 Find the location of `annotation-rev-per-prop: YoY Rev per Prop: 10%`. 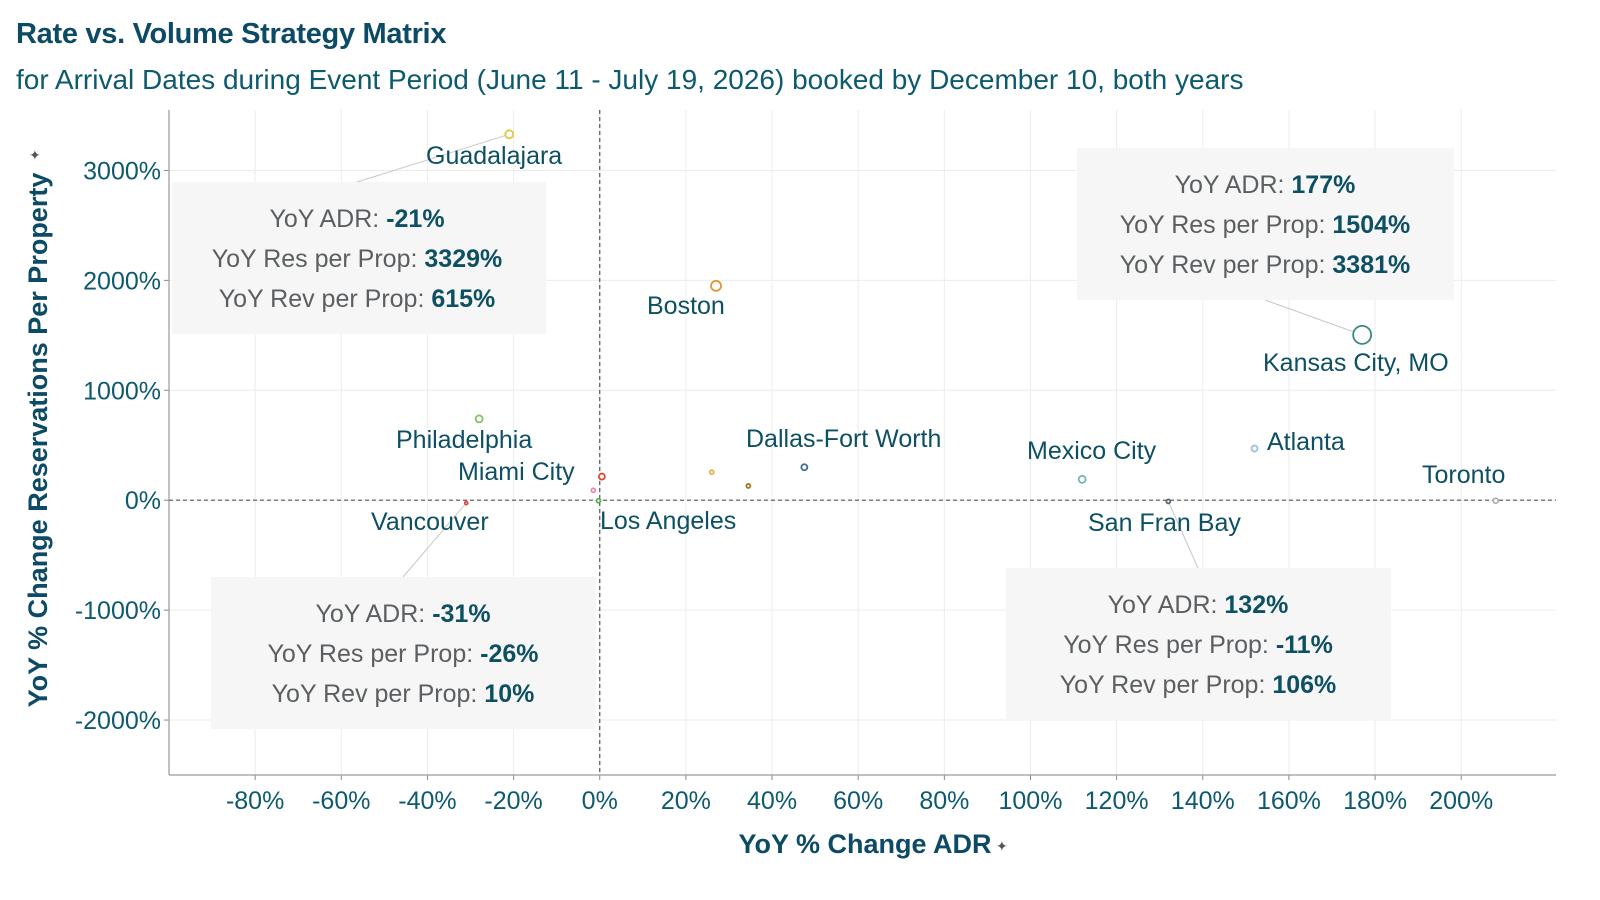

annotation-rev-per-prop: YoY Rev per Prop: 10% is located at coordinates (403, 694).